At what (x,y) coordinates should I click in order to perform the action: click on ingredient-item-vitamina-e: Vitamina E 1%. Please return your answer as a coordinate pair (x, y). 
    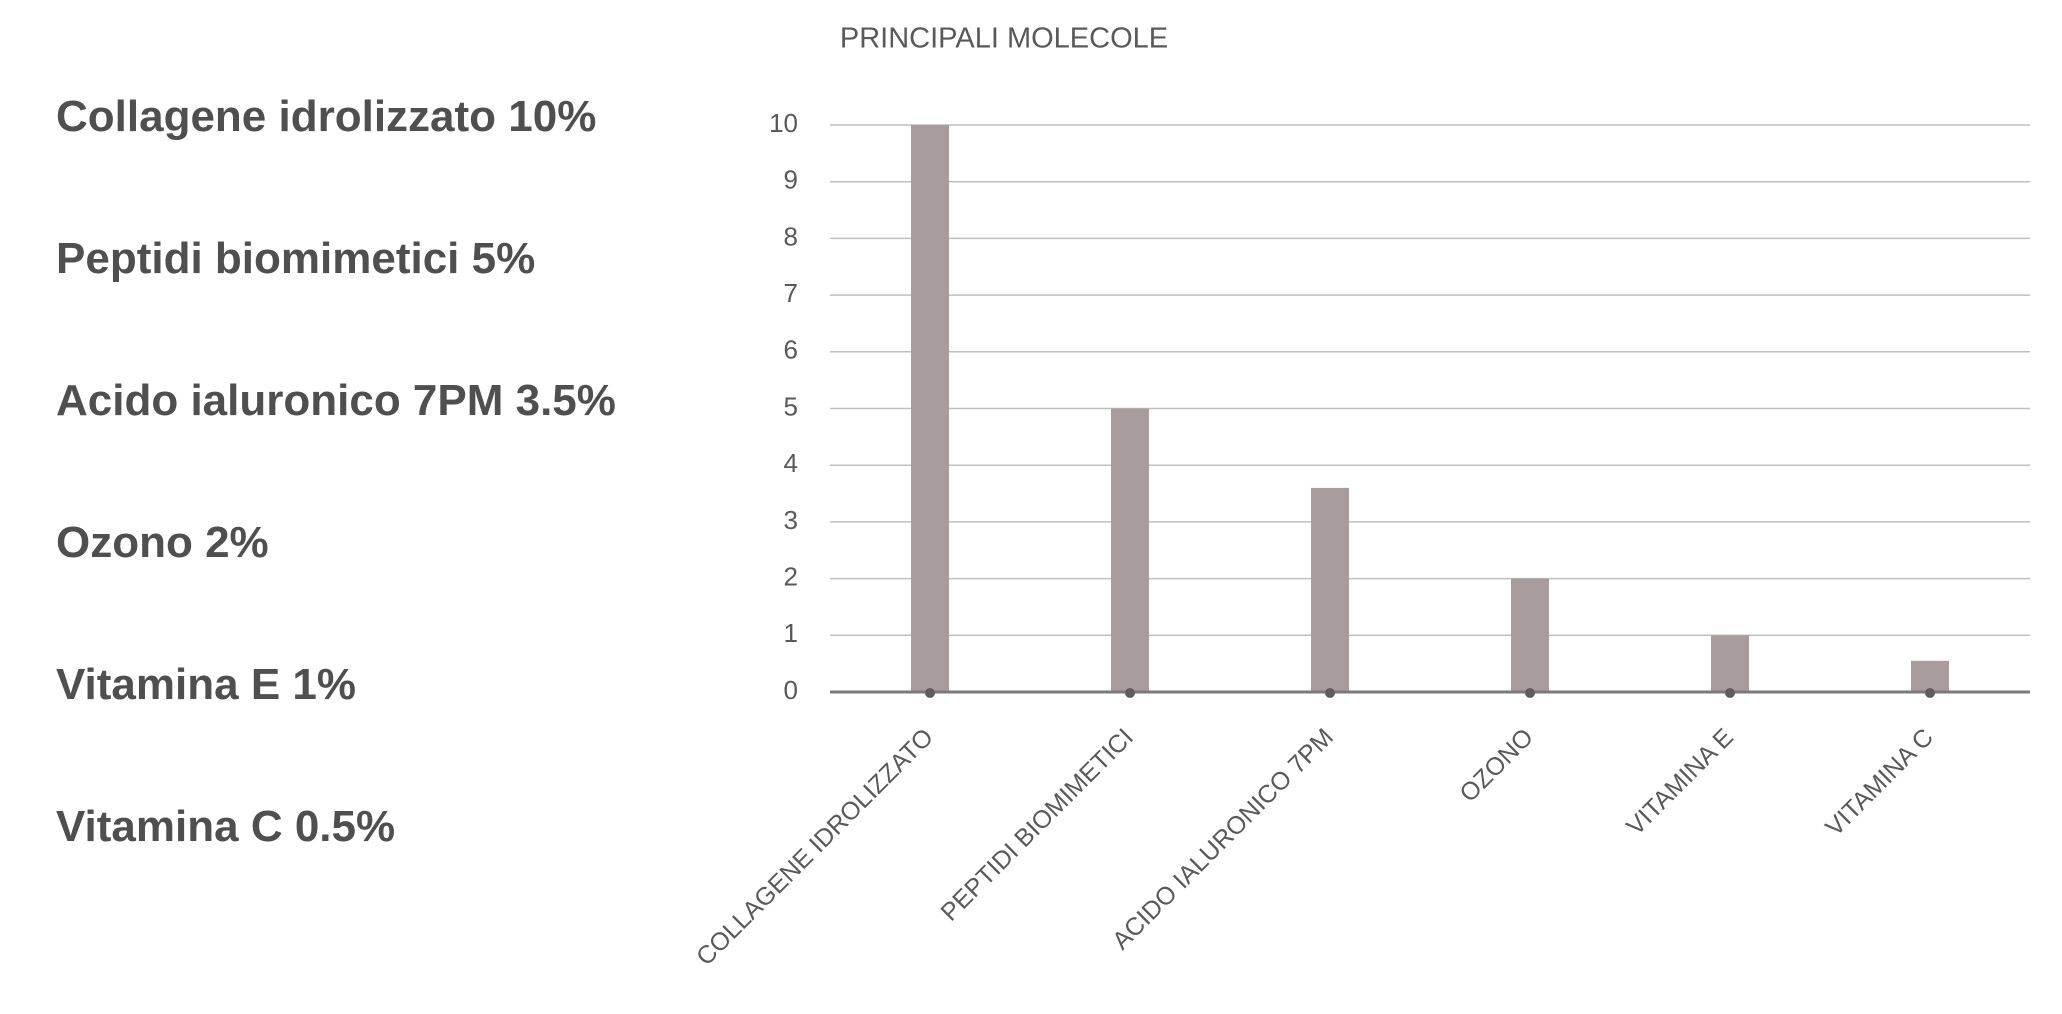
    Looking at the image, I should click on (206, 684).